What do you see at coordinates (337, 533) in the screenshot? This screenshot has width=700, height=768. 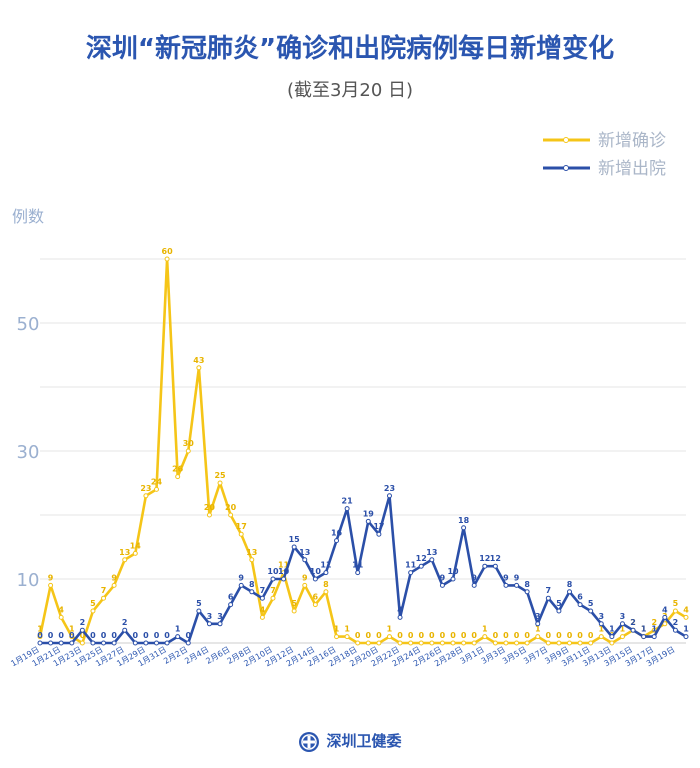 I see `data-label: 16` at bounding box center [337, 533].